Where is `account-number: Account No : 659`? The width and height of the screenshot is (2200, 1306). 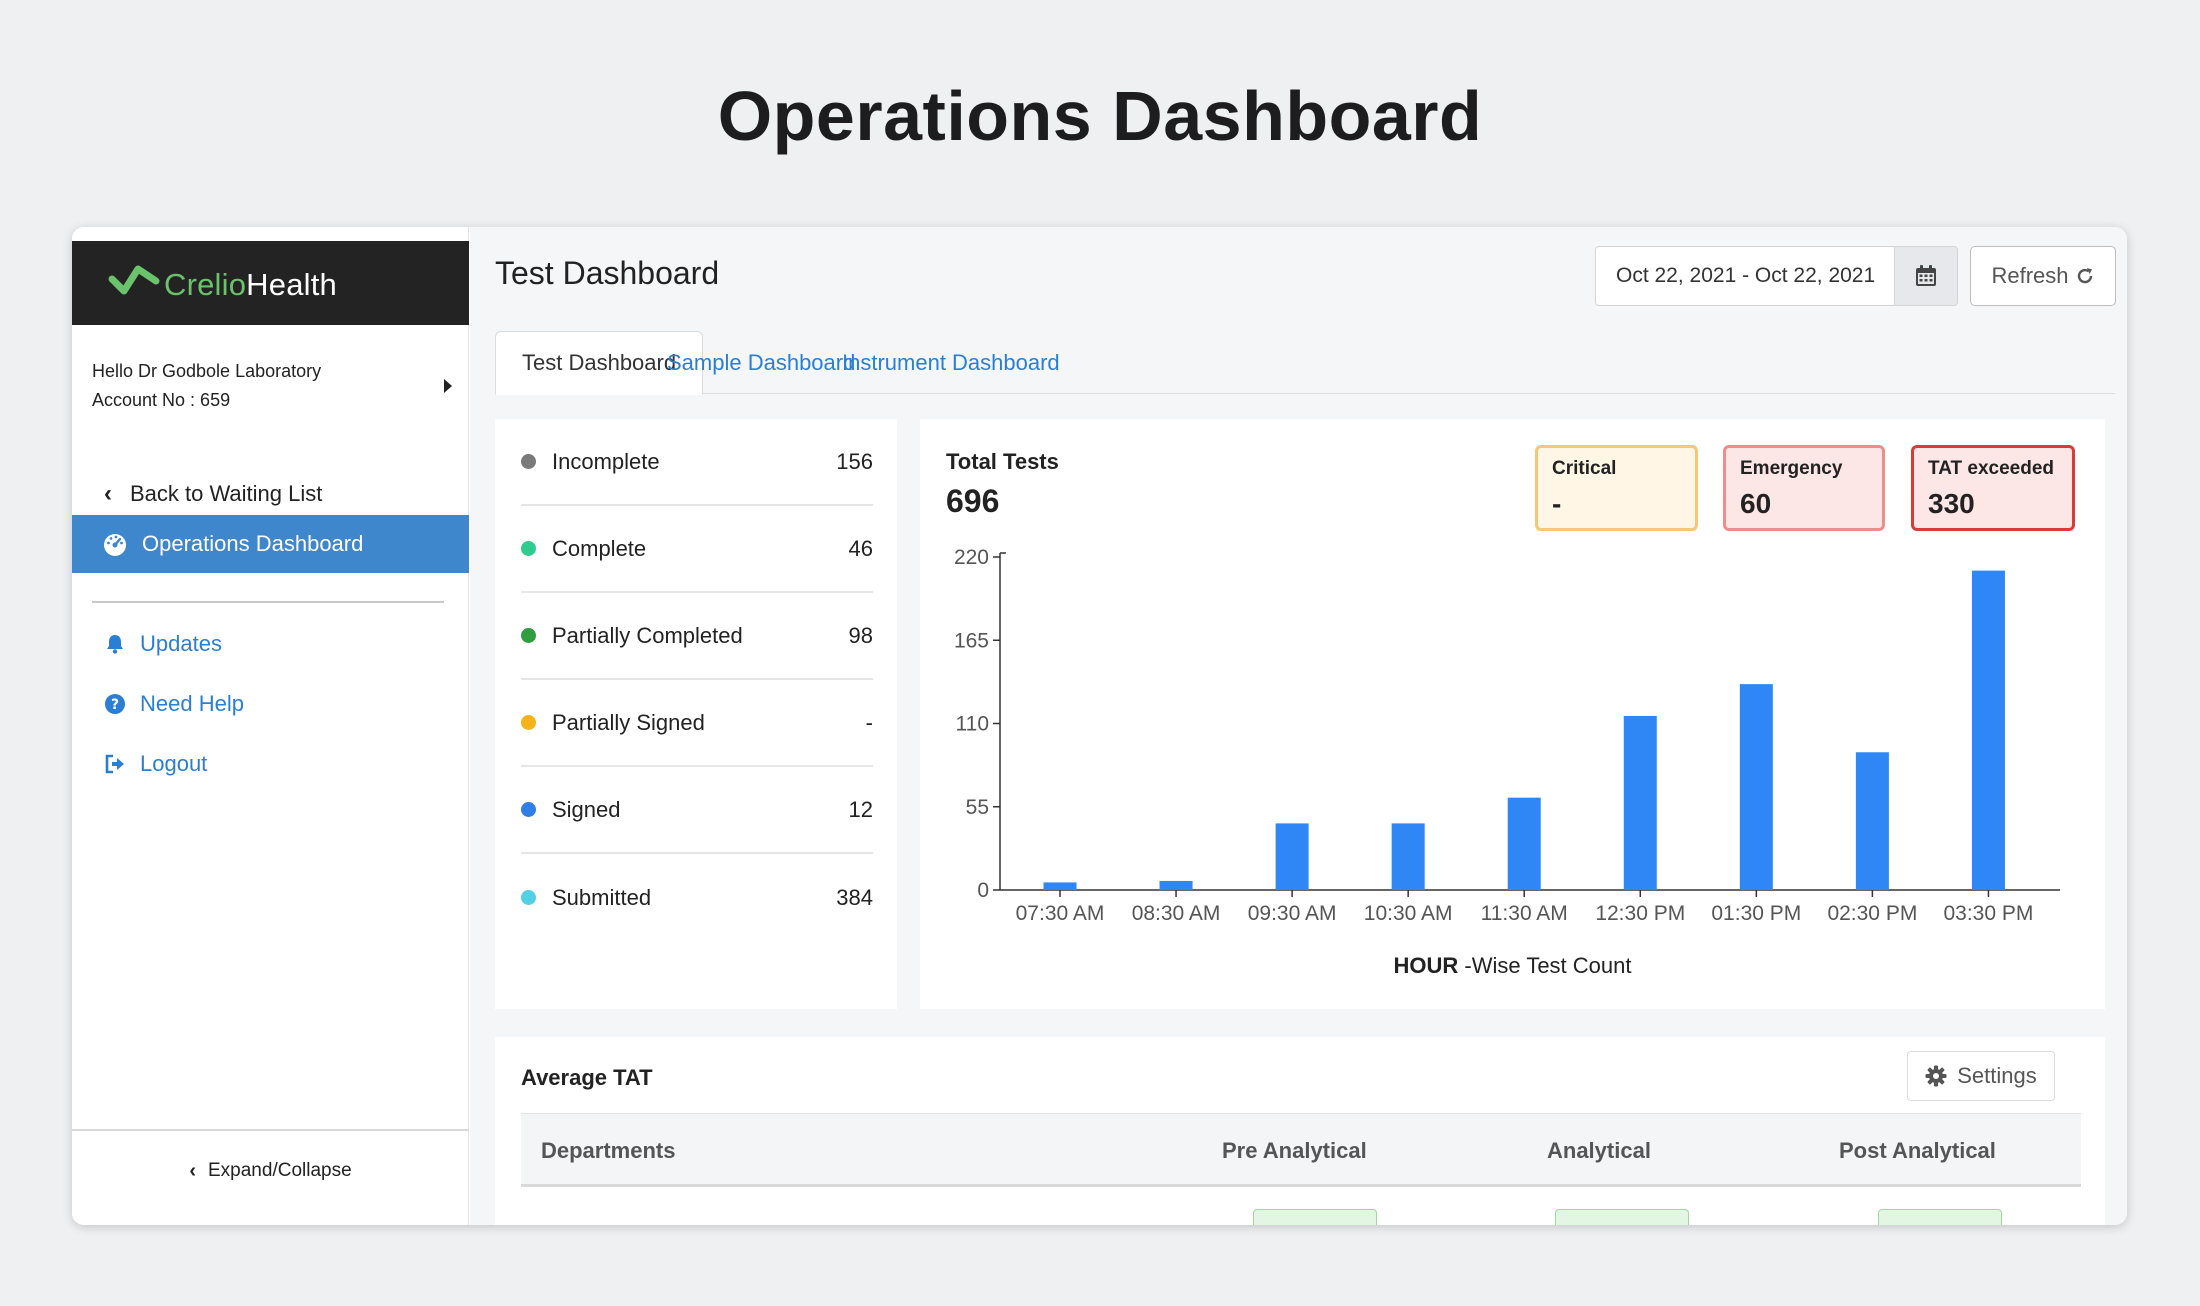
account-number: Account No : 659 is located at coordinates (161, 400).